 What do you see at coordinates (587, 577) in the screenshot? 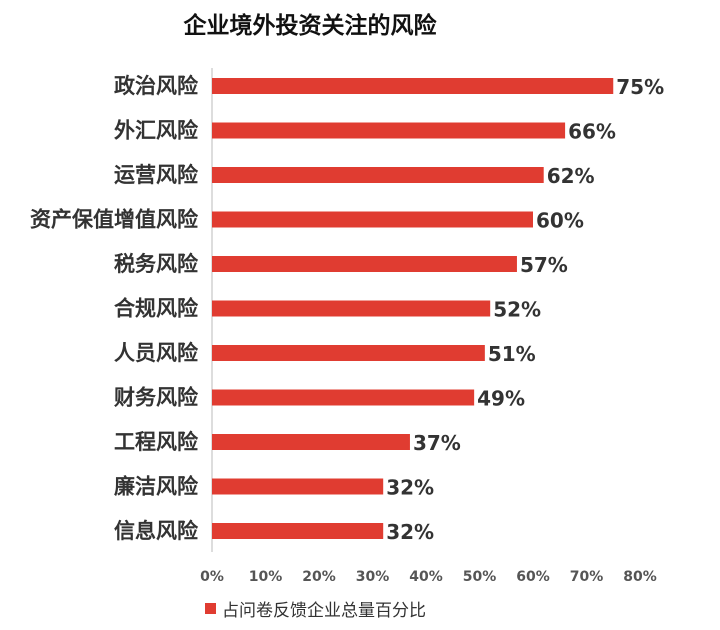
I see `x-tick-label: 70%` at bounding box center [587, 577].